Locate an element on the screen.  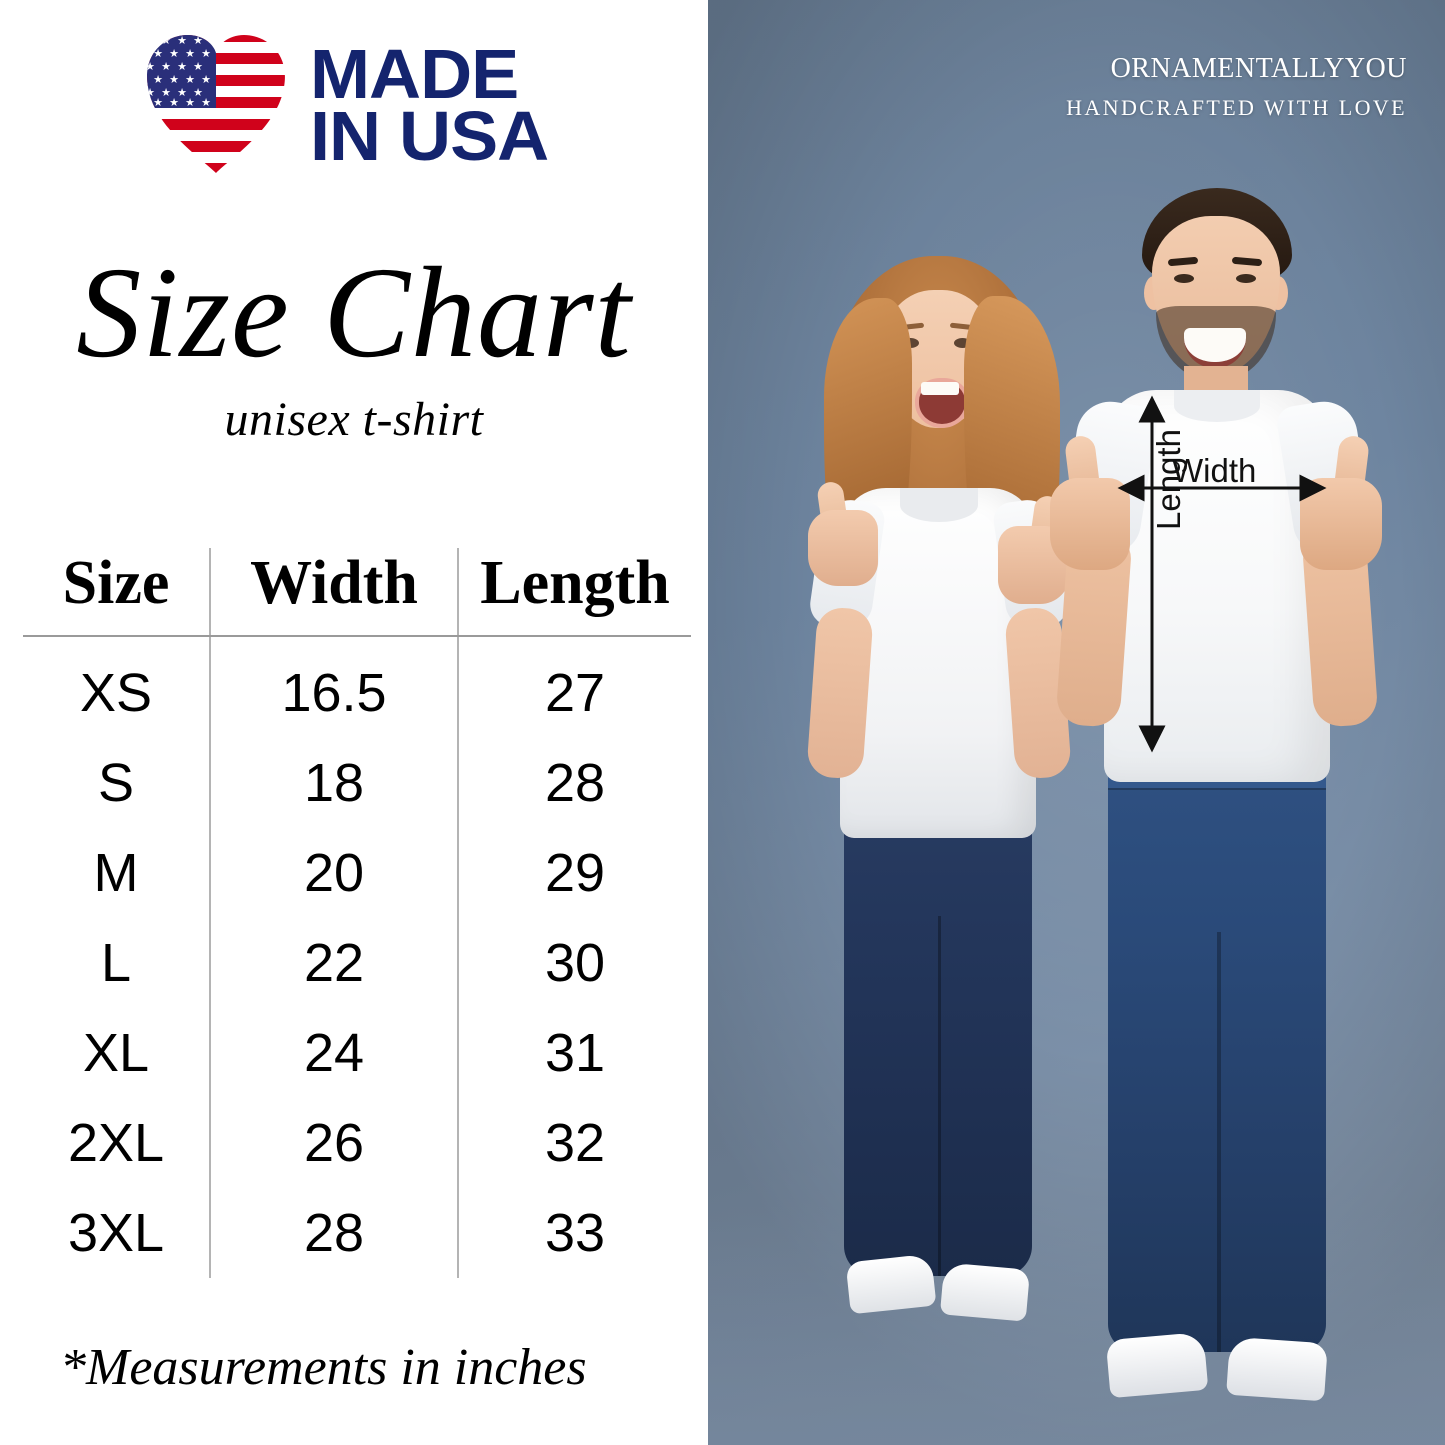
male-hand-left is located at coordinates (1090, 524).